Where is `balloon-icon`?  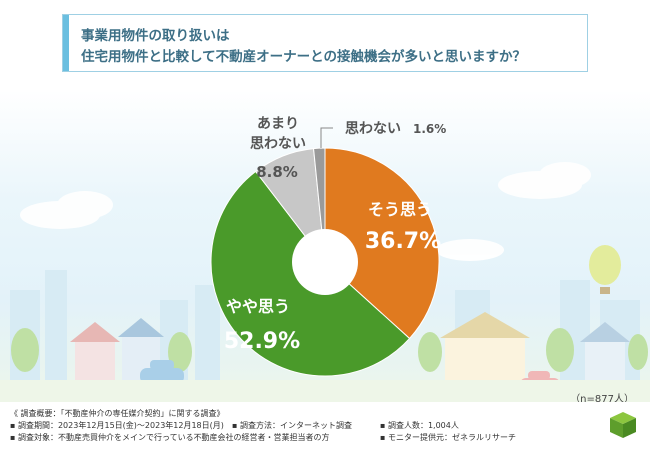 balloon-icon is located at coordinates (605, 269).